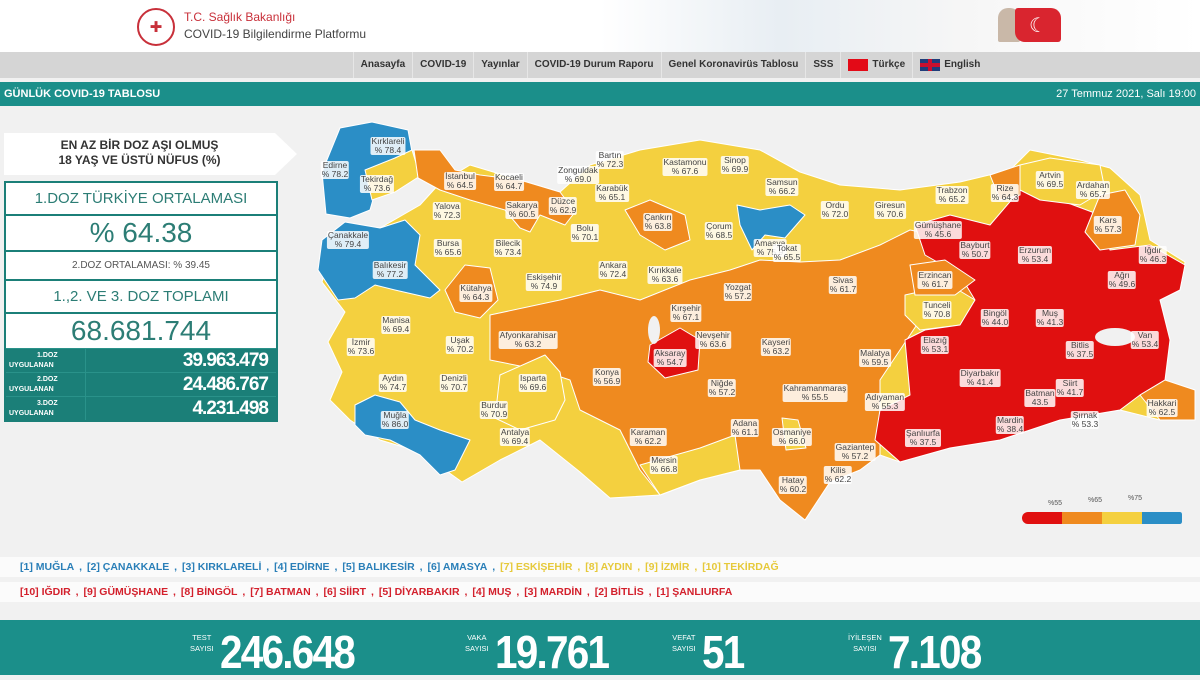 This screenshot has width=1200, height=680. I want to click on province-label-ankara: Ankara% 72.4, so click(613, 270).